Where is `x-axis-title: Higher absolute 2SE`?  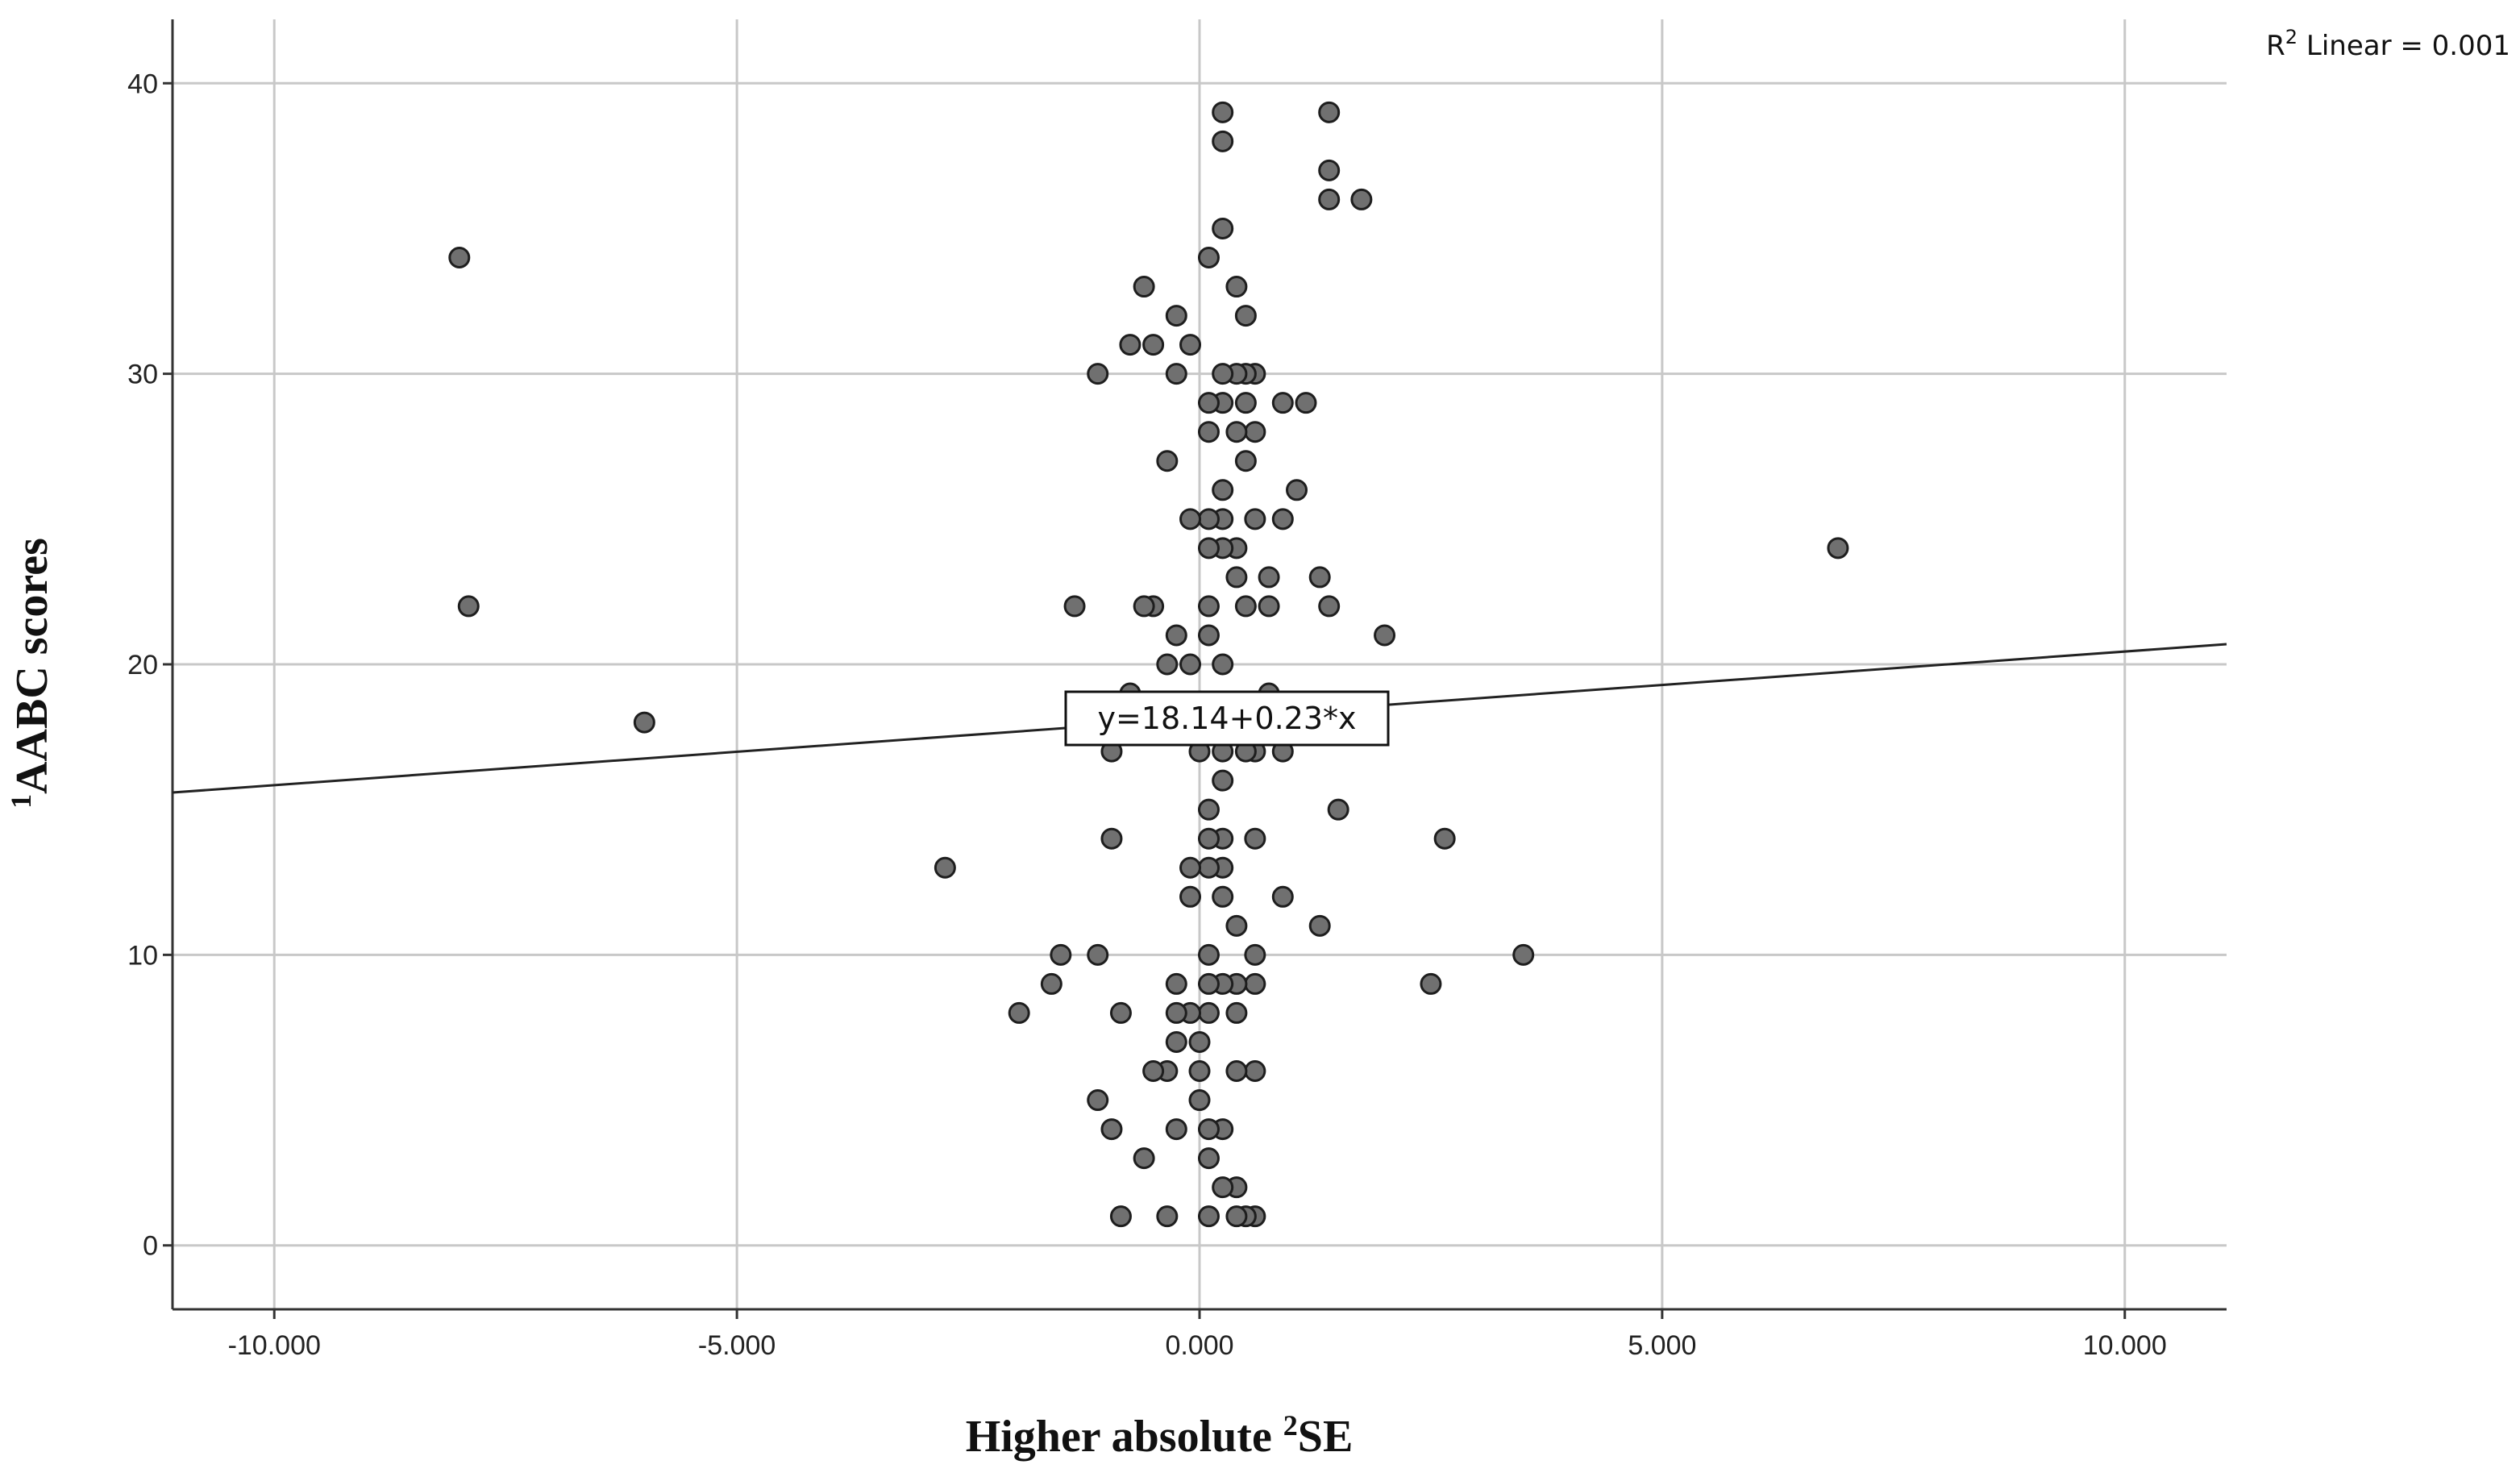
x-axis-title: Higher absolute 2SE is located at coordinates (1160, 1435).